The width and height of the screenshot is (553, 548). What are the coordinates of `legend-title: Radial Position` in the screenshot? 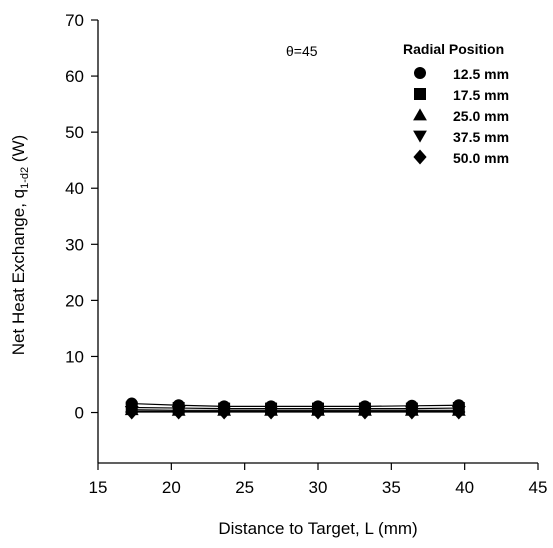 It's located at (453, 49).